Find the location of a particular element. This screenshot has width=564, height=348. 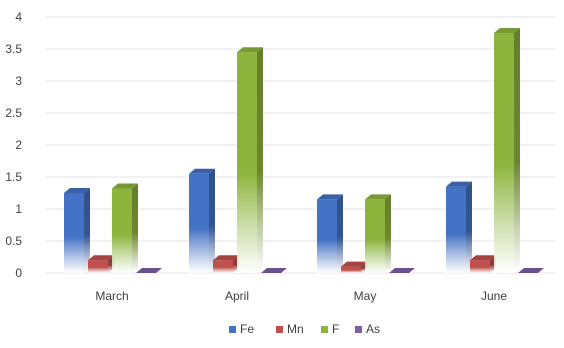

y-tick-label: 3.5 is located at coordinates (13, 49).